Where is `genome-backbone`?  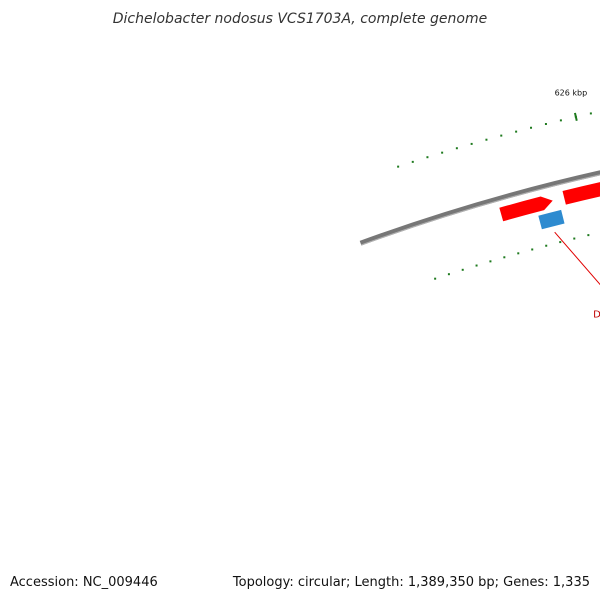 genome-backbone is located at coordinates (479, 208).